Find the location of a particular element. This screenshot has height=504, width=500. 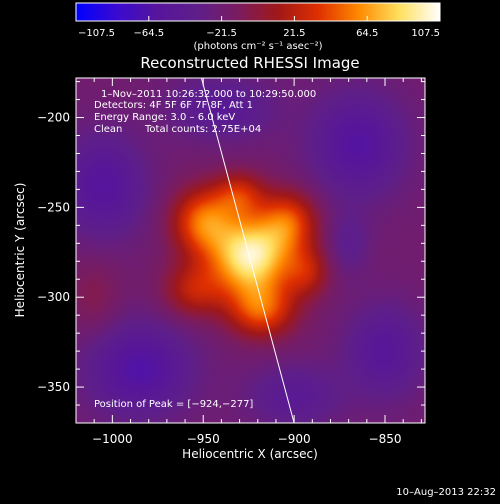

solar-limb-line is located at coordinates (247, 250).